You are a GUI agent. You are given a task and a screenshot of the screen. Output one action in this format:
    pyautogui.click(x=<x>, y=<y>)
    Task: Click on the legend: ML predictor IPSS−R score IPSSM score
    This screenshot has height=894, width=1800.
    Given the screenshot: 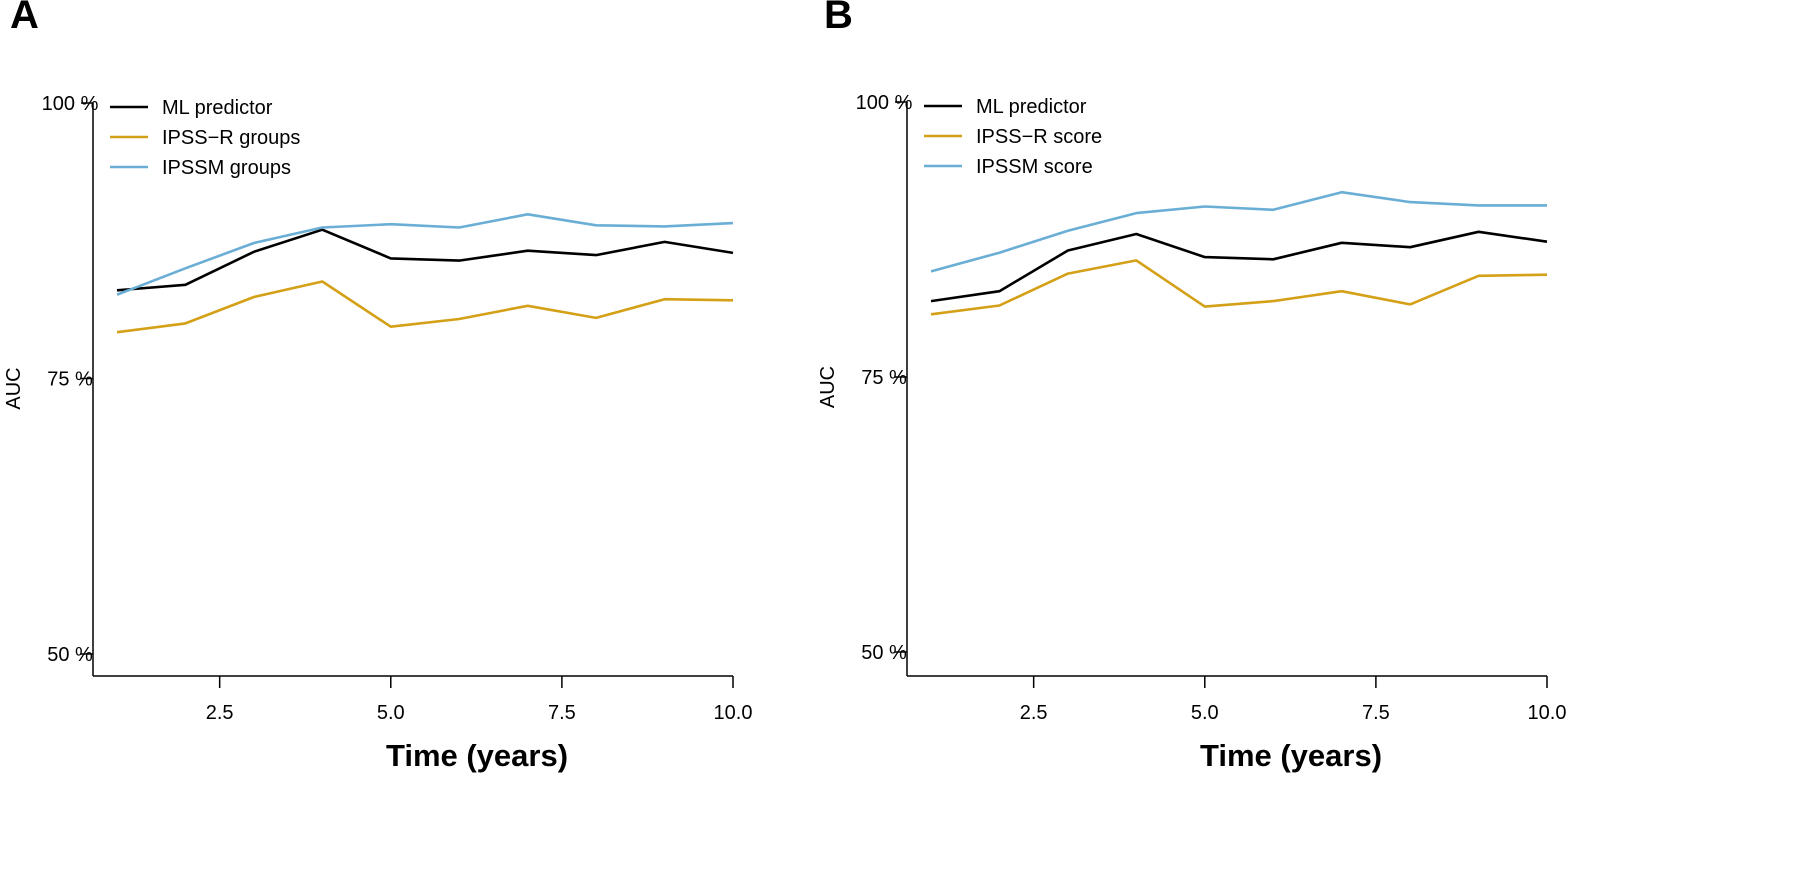 What is the action you would take?
    pyautogui.click(x=1013, y=137)
    